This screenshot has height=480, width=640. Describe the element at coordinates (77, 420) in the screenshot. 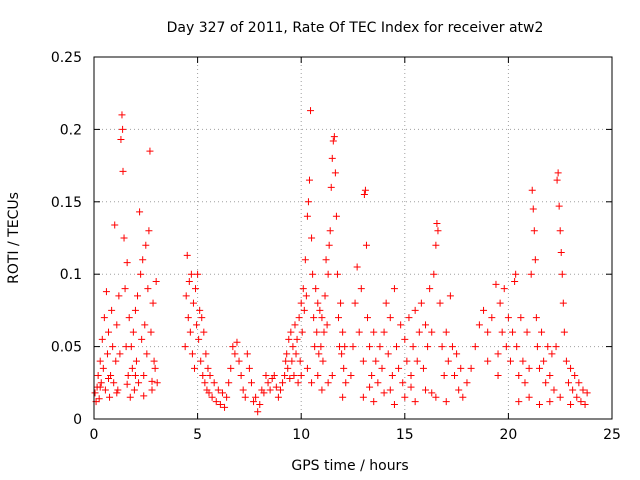

I see `y-tick-label: 0` at that location.